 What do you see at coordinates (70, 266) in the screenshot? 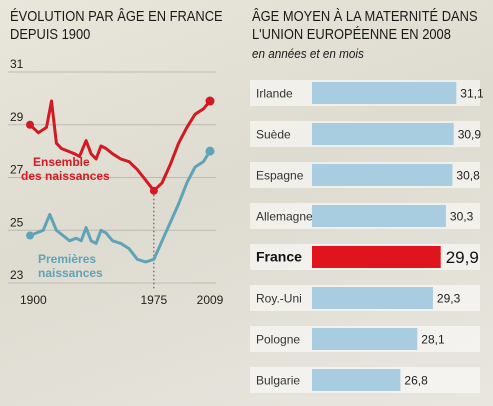
I see `series-annotation-premieres: Premières naissances` at bounding box center [70, 266].